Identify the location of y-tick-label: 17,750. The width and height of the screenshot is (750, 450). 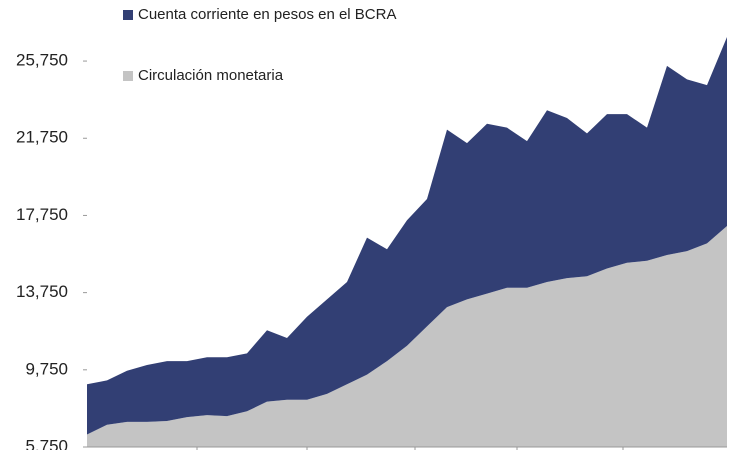
(42, 214).